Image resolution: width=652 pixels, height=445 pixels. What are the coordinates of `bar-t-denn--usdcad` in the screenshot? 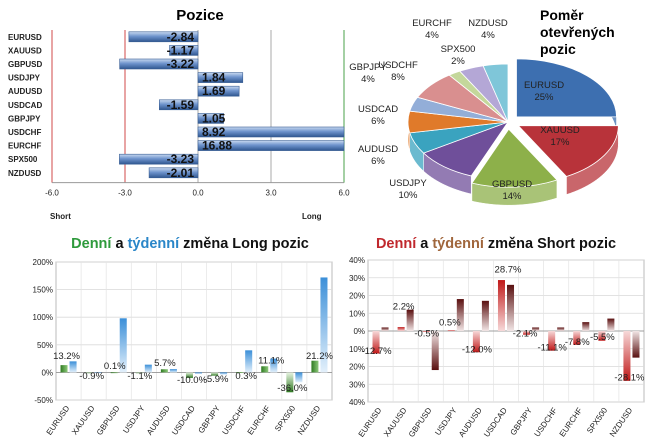 It's located at (198, 373).